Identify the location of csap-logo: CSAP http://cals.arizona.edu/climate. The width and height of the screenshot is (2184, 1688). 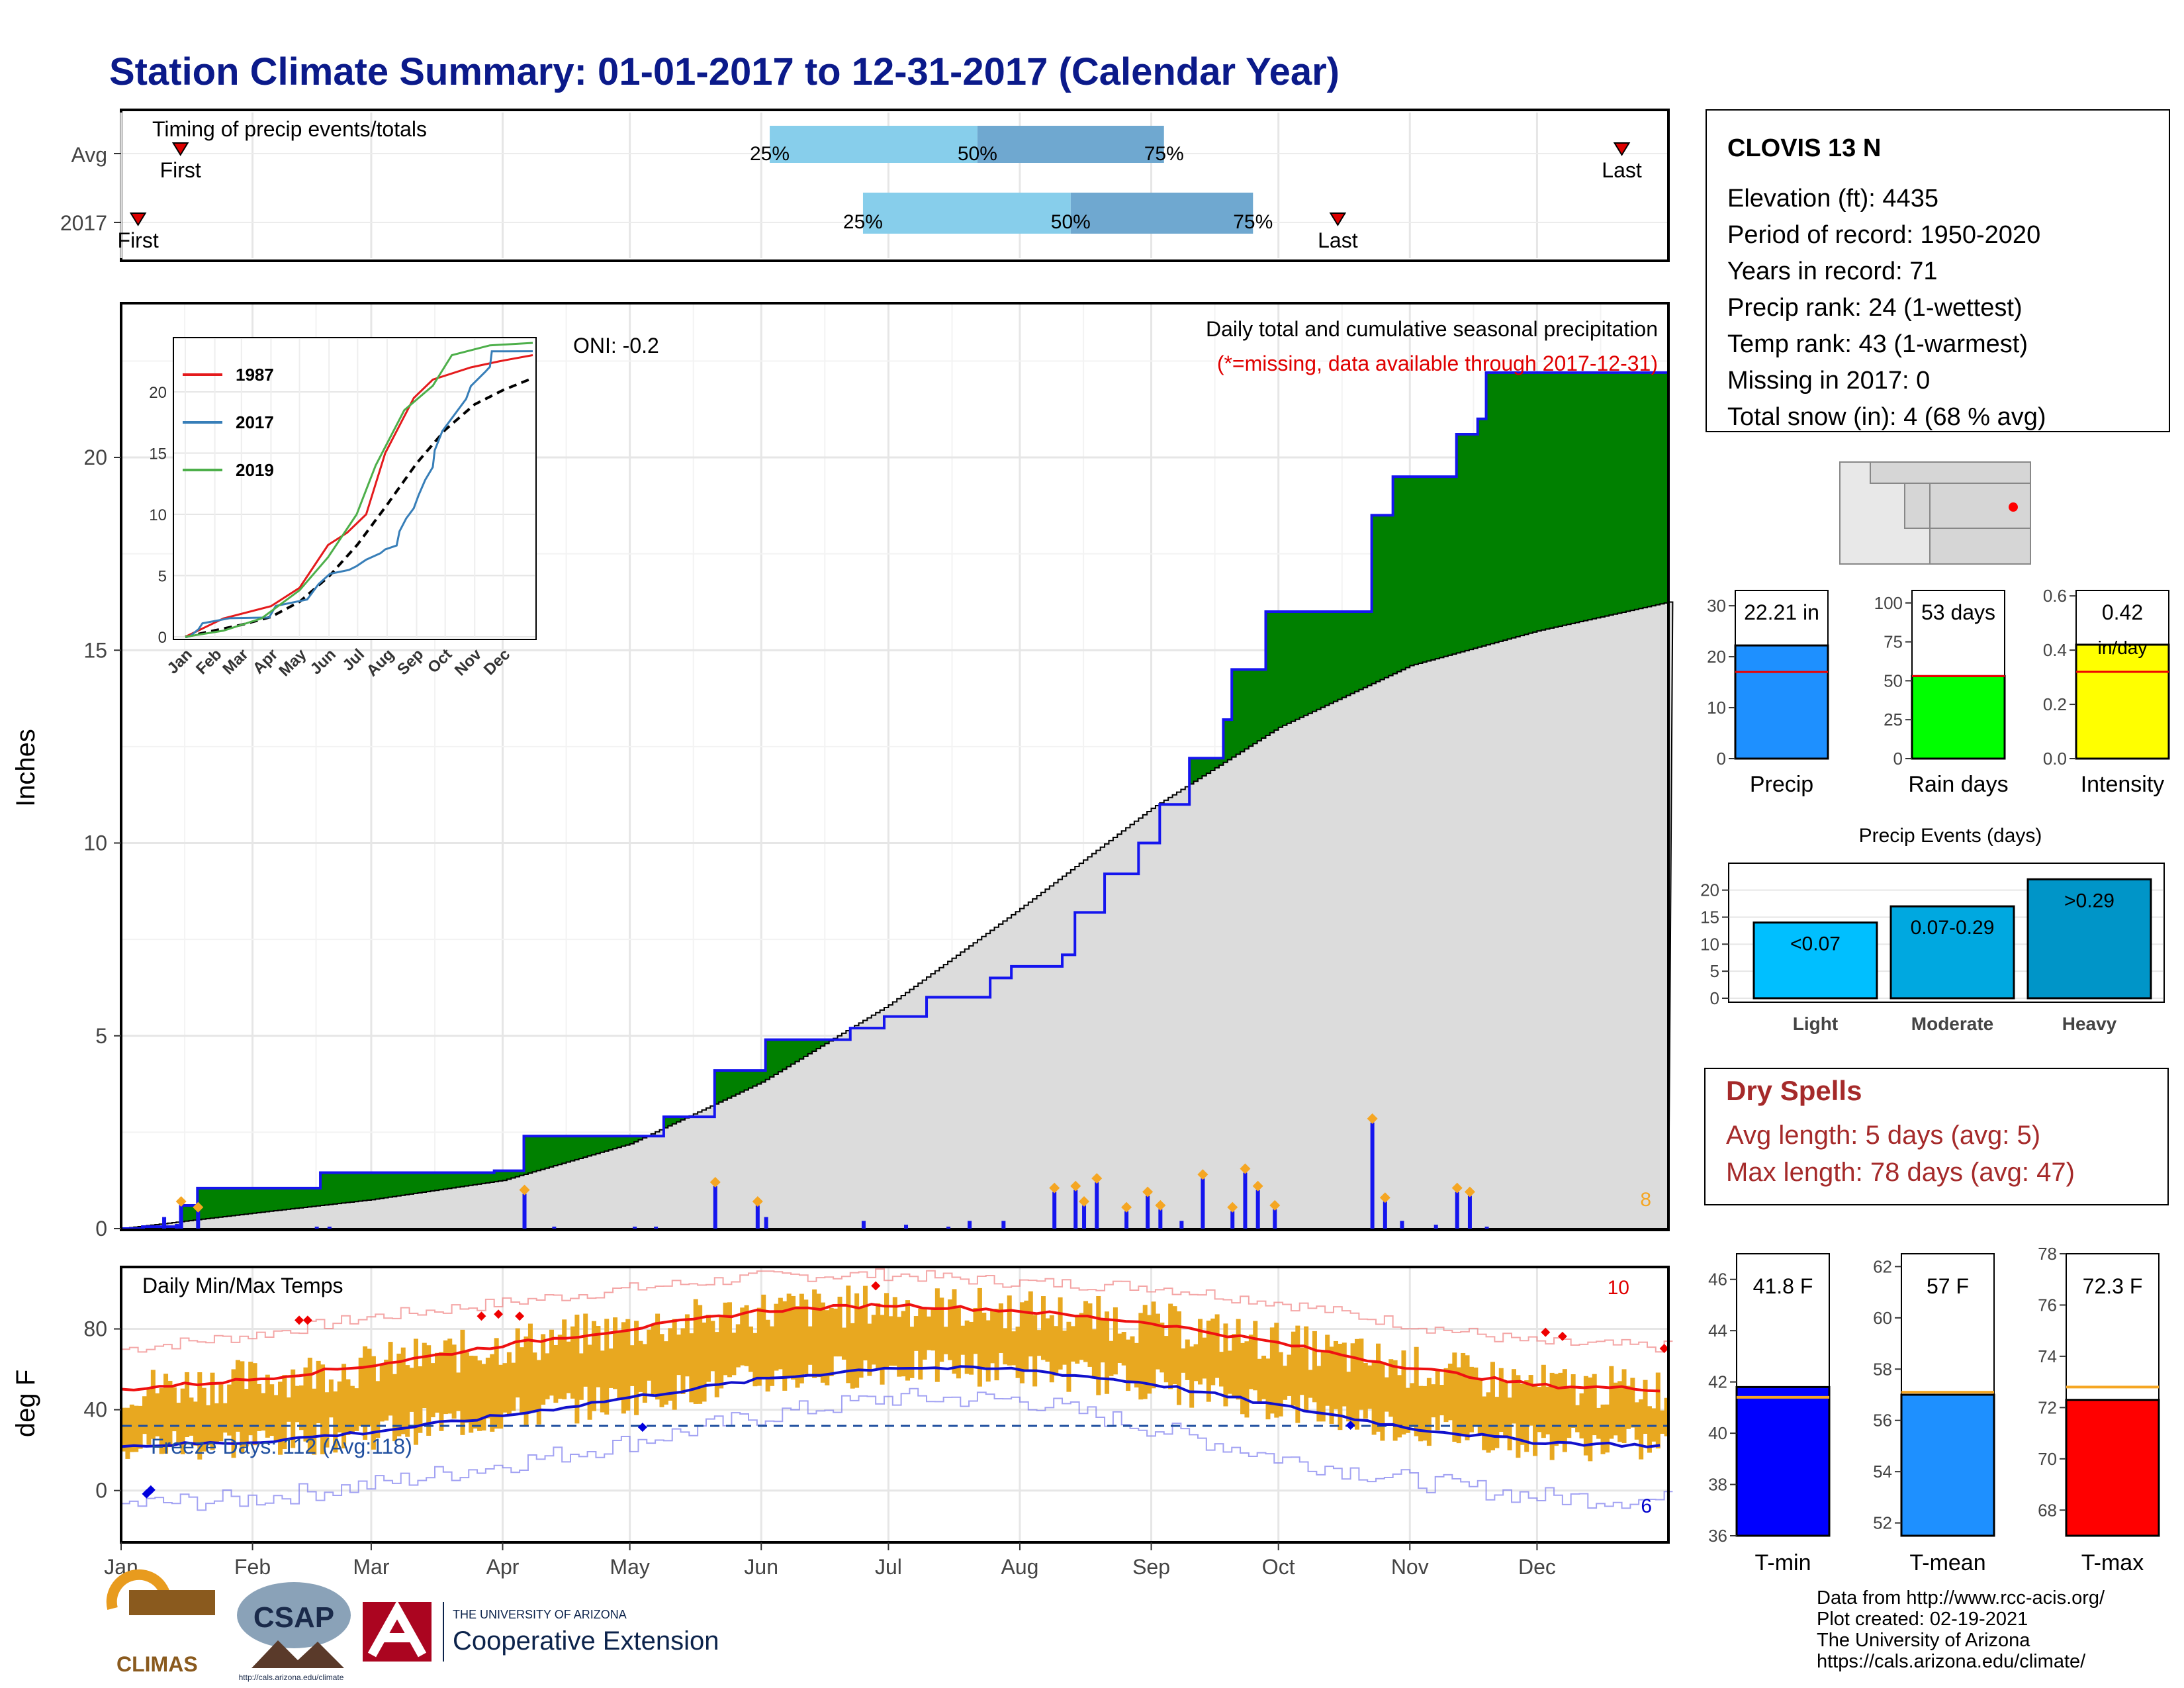
(294, 1632).